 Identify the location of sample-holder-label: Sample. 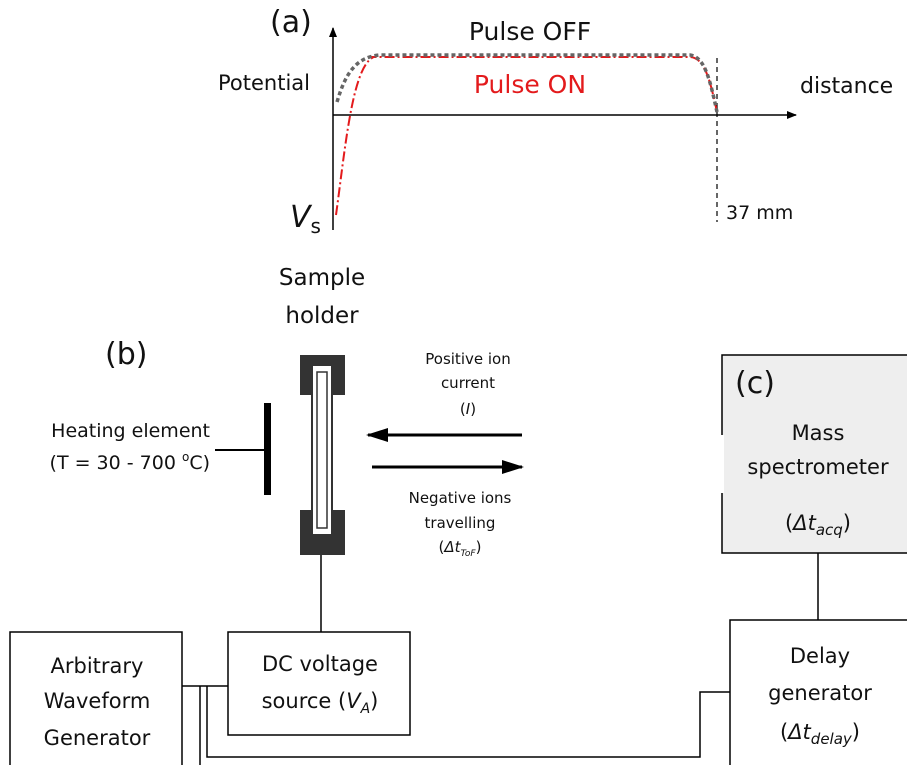
(322, 278).